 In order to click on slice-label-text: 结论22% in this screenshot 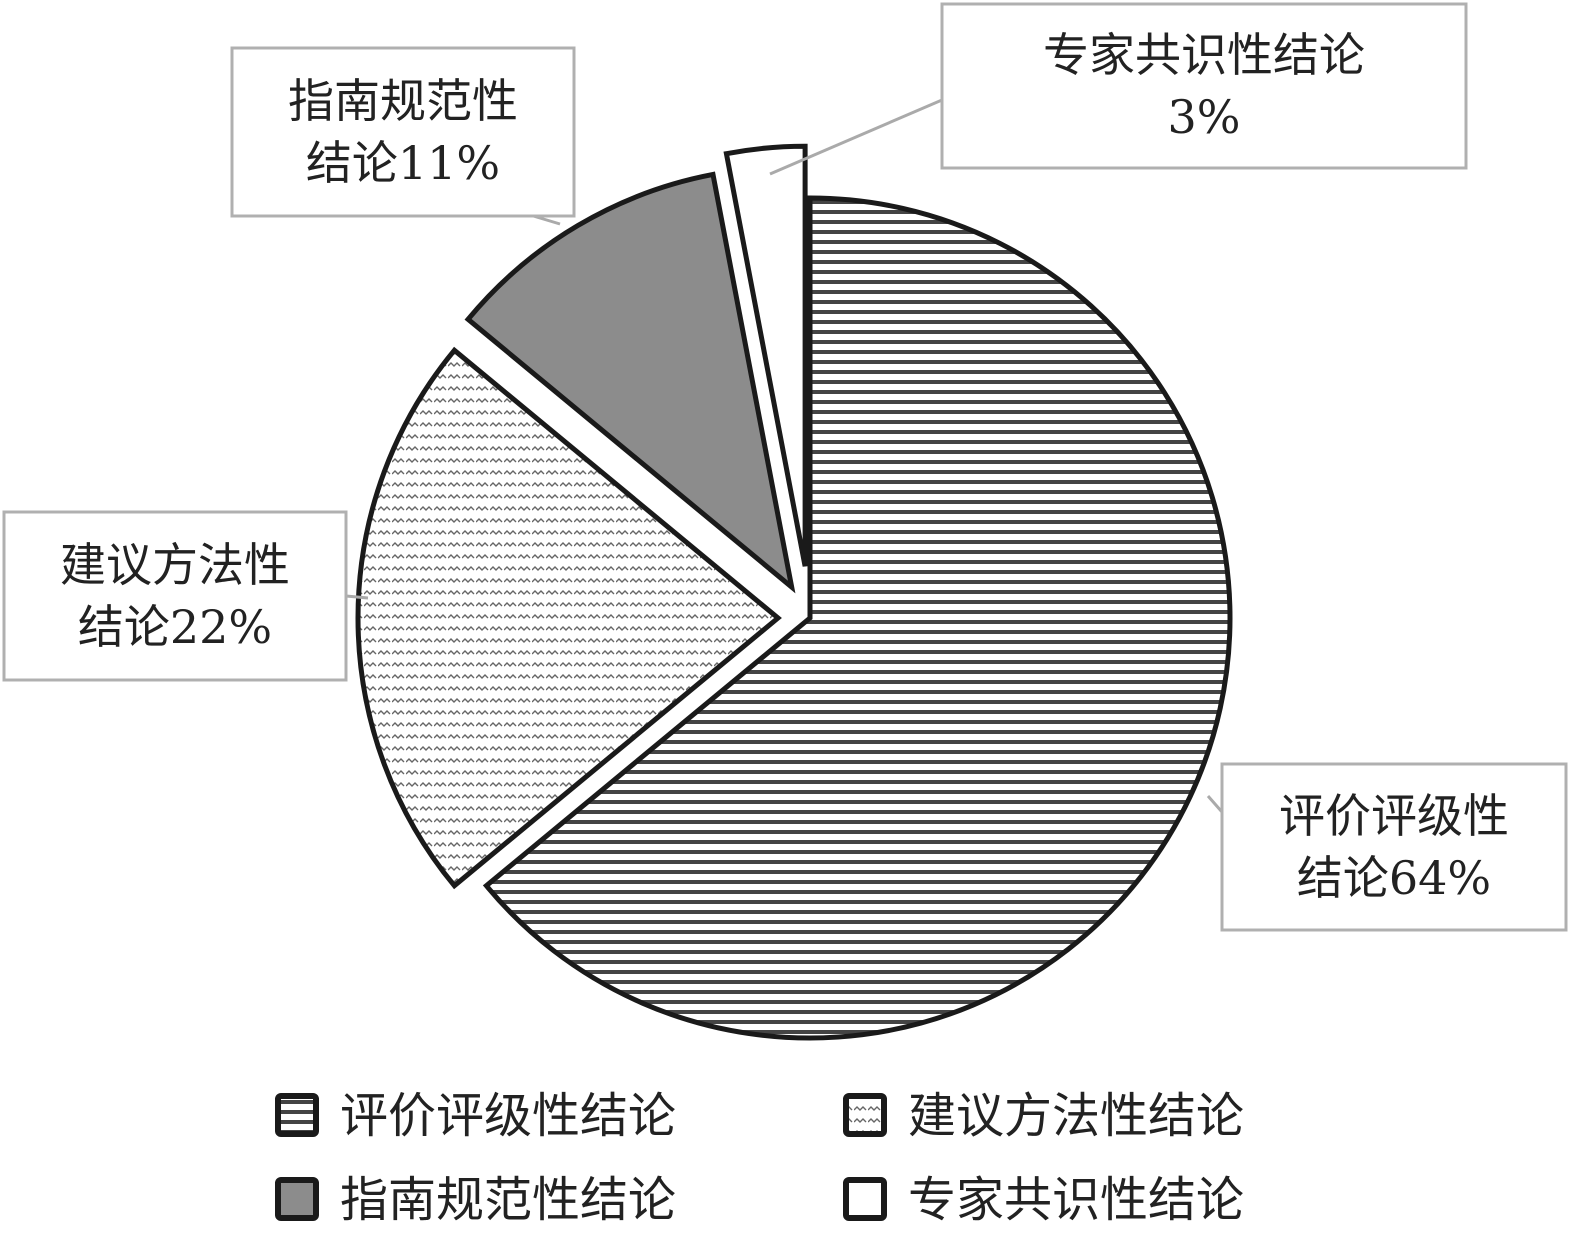, I will do `click(175, 627)`.